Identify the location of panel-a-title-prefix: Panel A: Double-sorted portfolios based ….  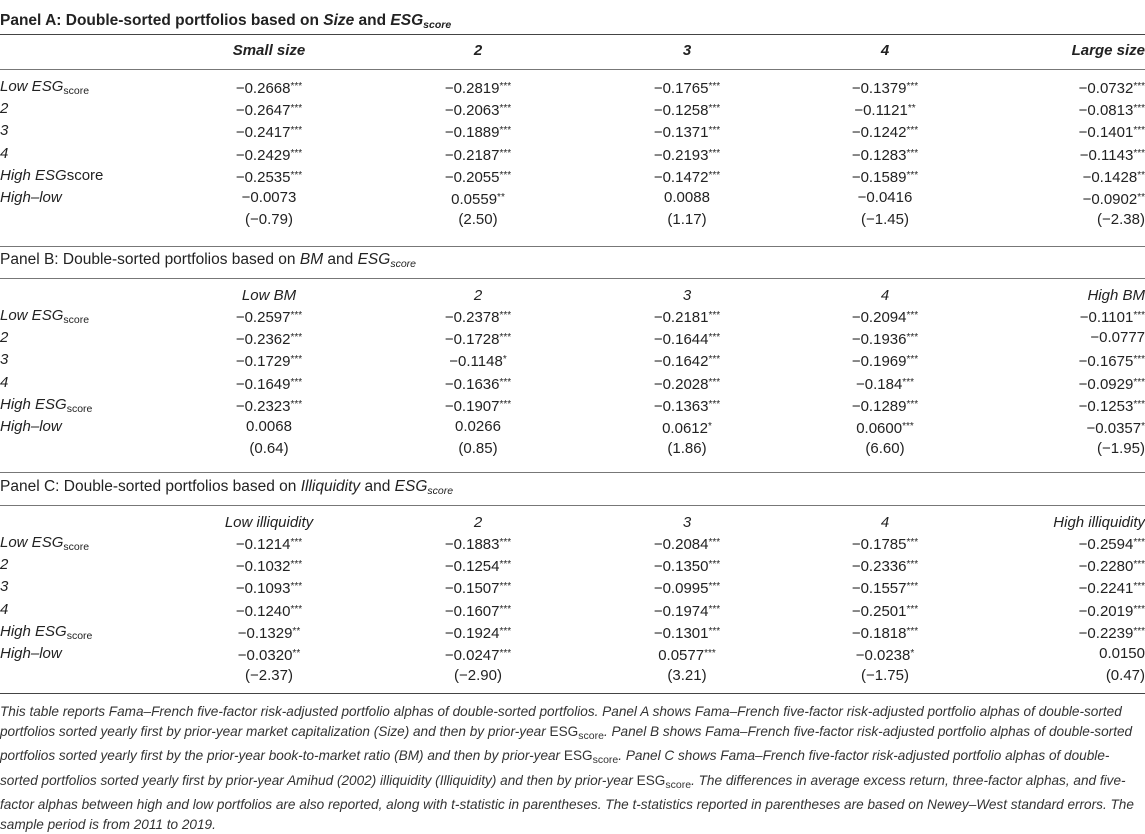
(162, 20).